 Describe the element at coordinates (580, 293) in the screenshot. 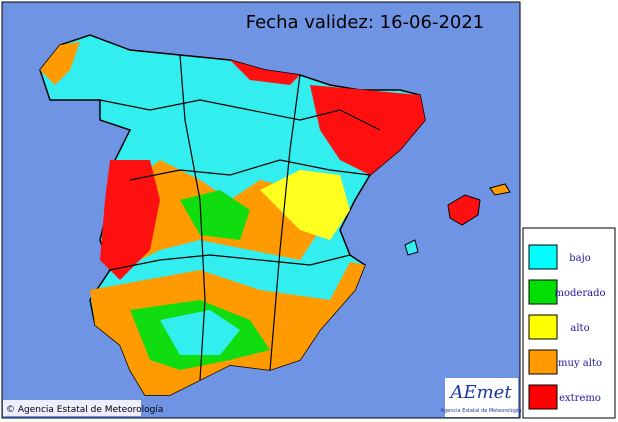

I see `legend-label: moderado` at that location.